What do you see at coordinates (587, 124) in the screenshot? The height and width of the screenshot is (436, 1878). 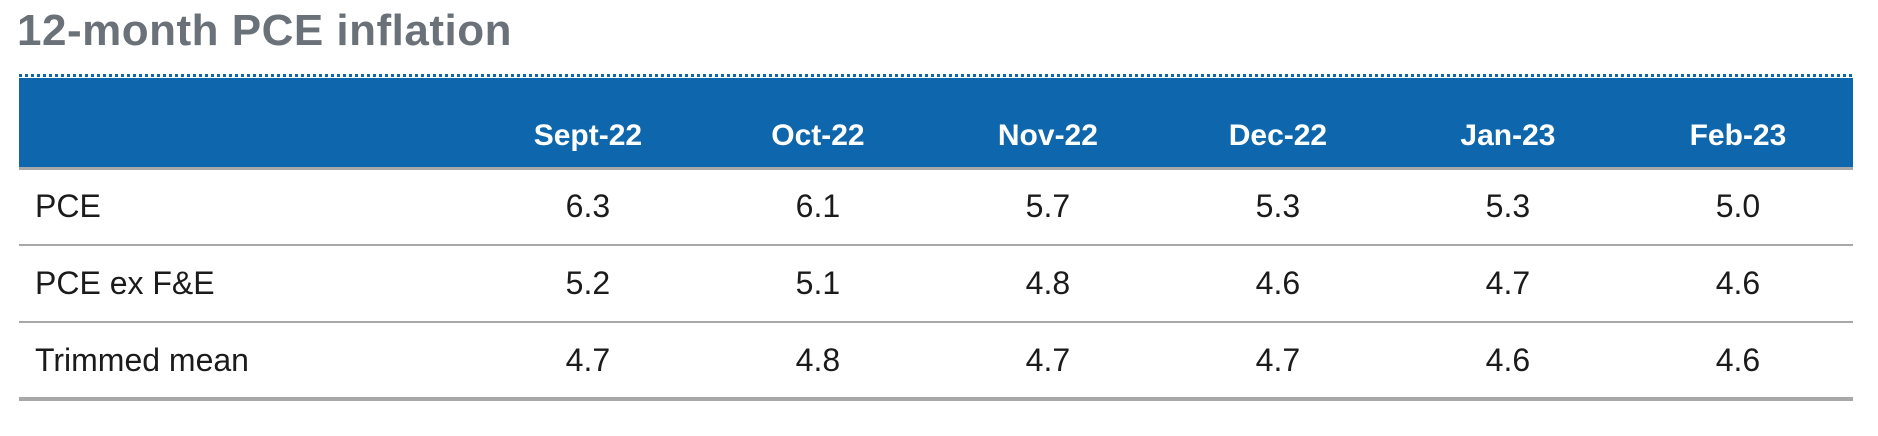 I see `header-cell-month: Sept-22` at bounding box center [587, 124].